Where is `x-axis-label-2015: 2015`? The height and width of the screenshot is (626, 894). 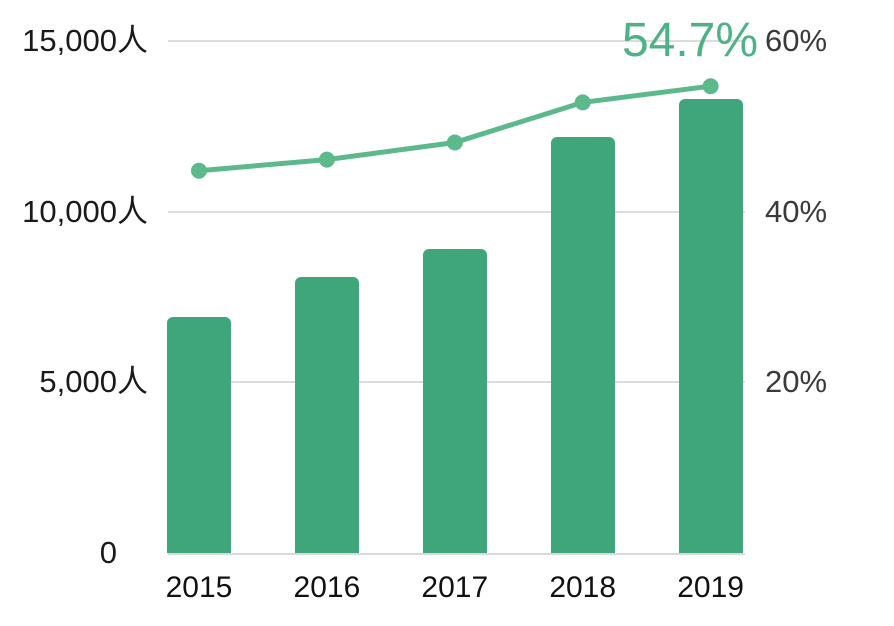 x-axis-label-2015: 2015 is located at coordinates (199, 587).